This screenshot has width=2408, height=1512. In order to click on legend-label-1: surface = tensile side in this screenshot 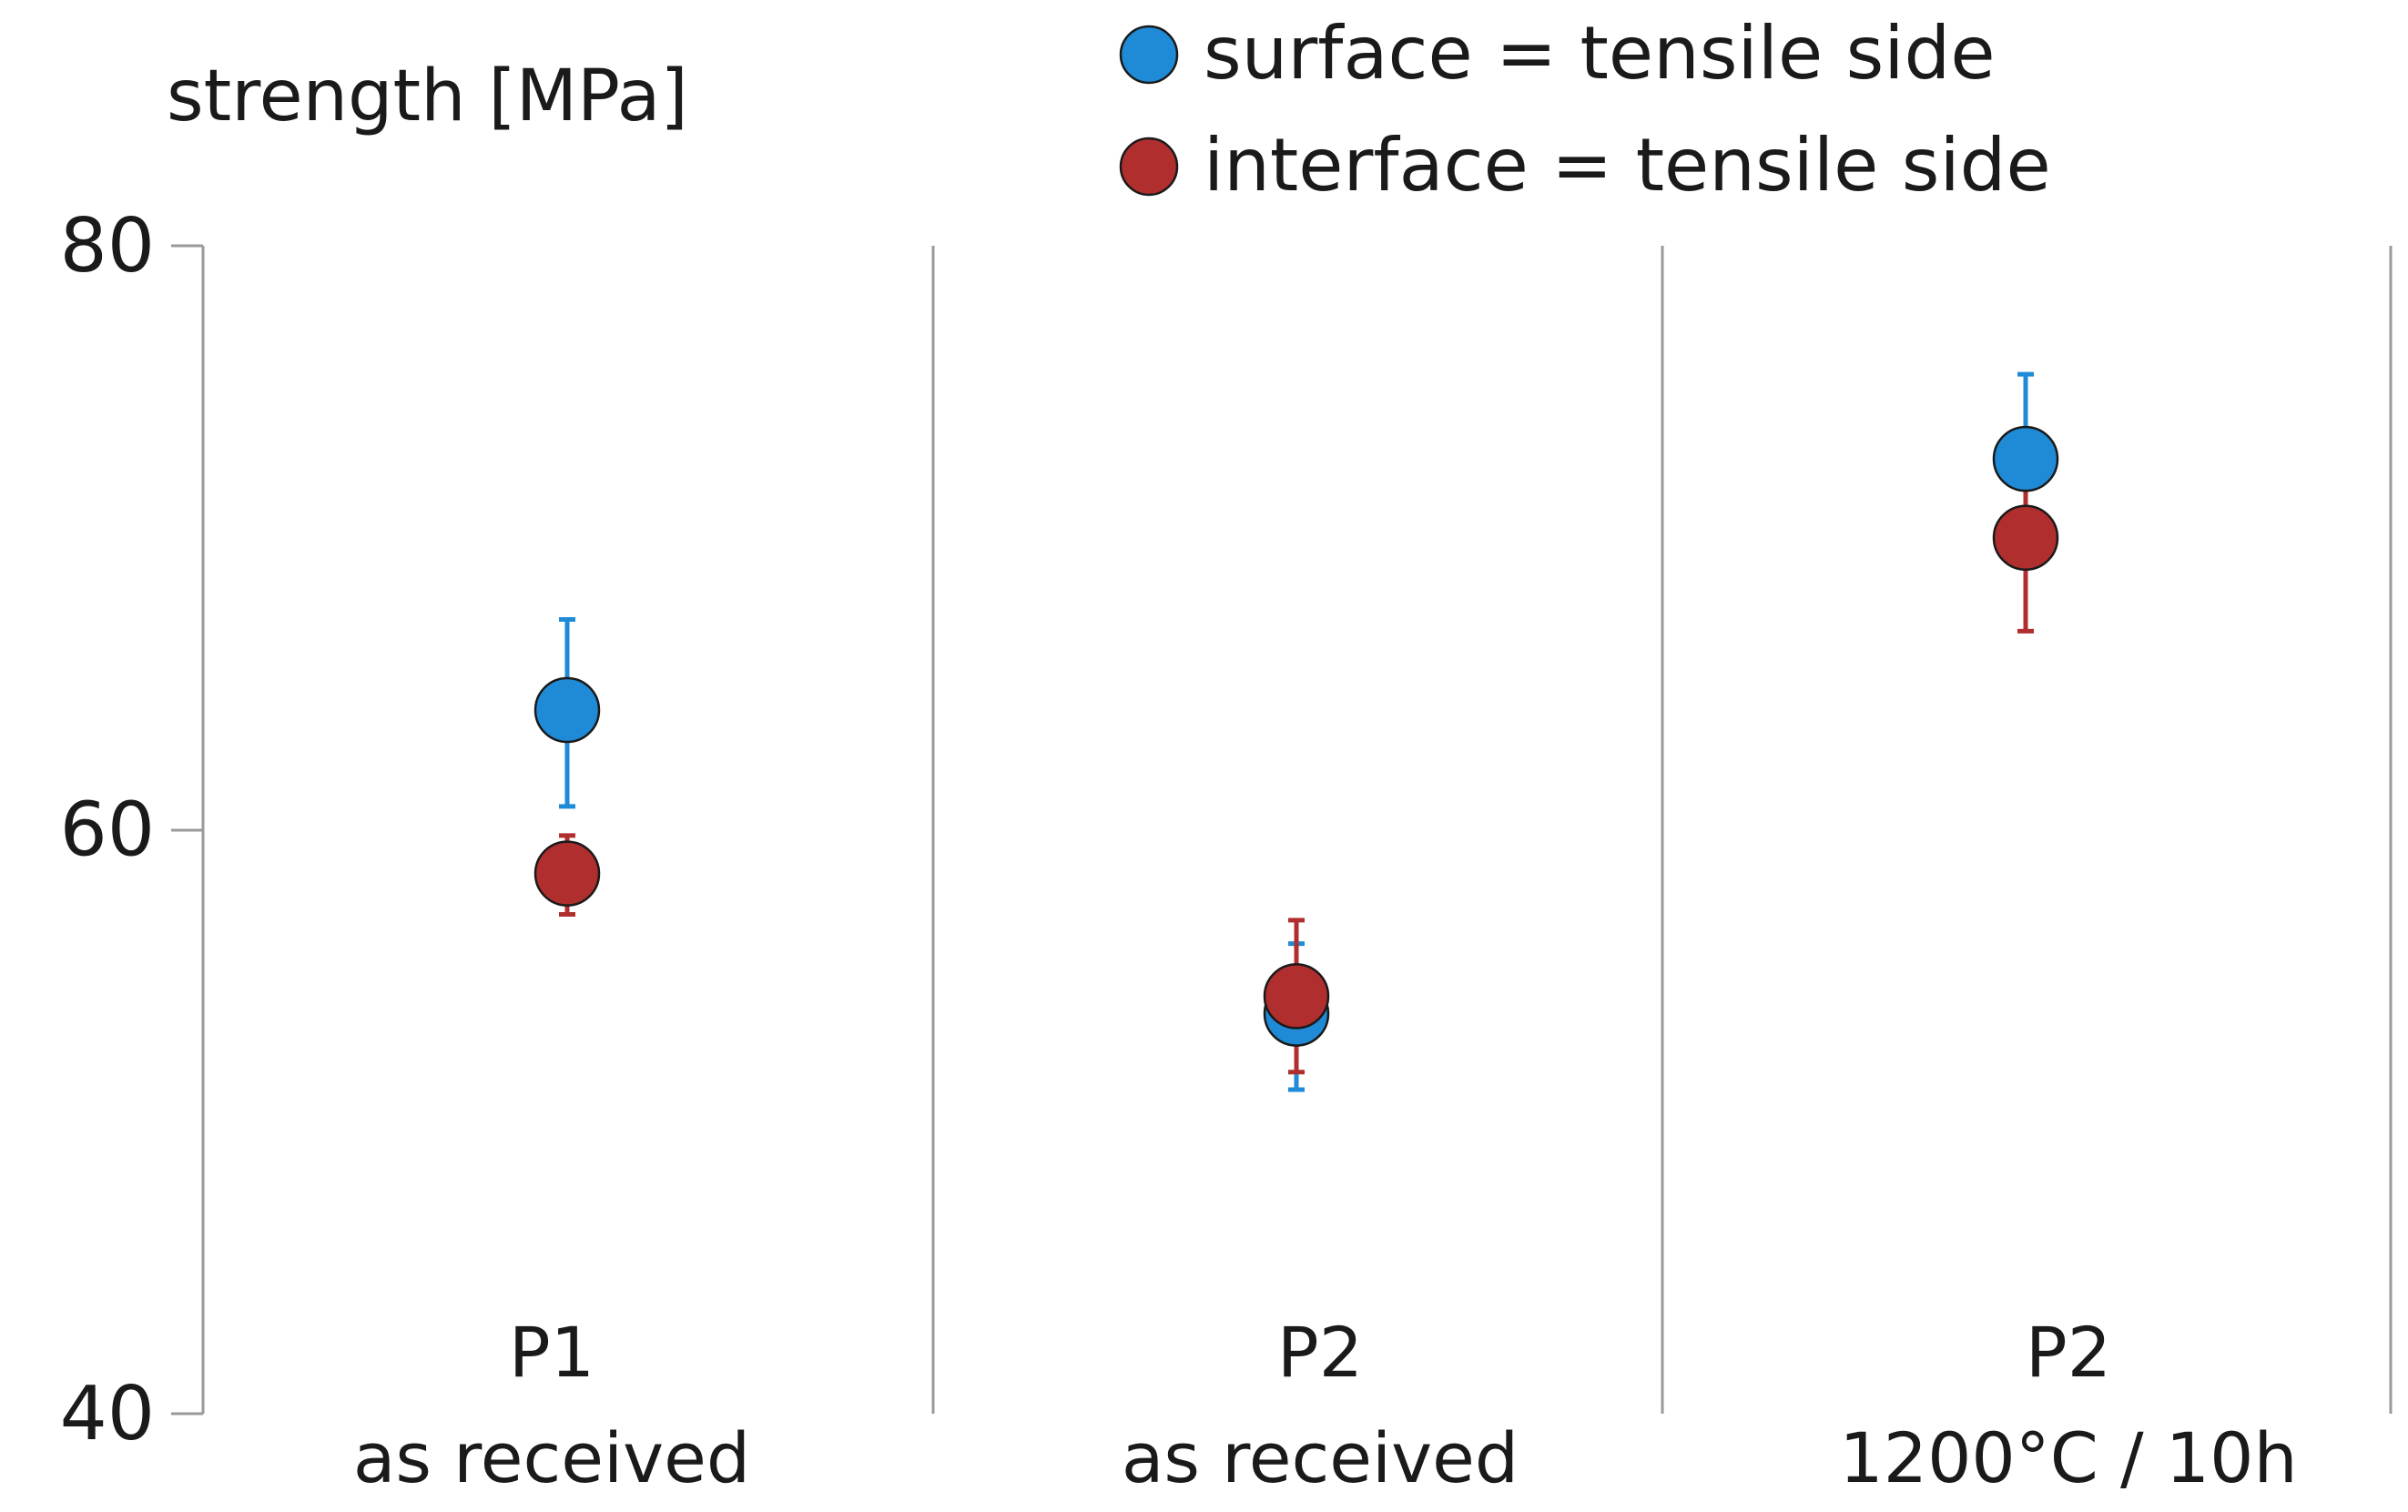, I will do `click(1600, 53)`.